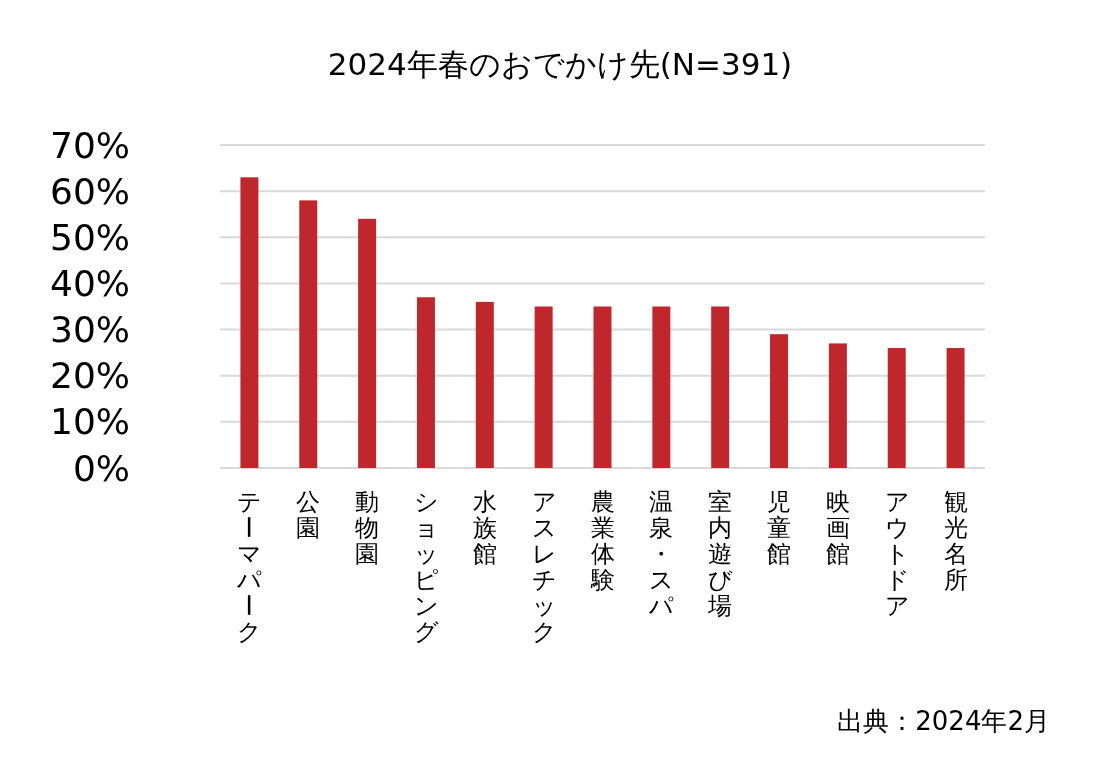 This screenshot has height=758, width=1120. I want to click on chart-title: 2024年春のおでかけ先(N=391), so click(560, 64).